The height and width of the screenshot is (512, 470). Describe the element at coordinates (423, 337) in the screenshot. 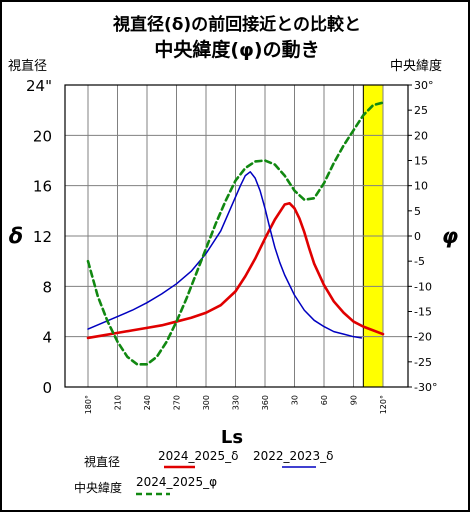

I see `y-right-tick-label: -20` at that location.